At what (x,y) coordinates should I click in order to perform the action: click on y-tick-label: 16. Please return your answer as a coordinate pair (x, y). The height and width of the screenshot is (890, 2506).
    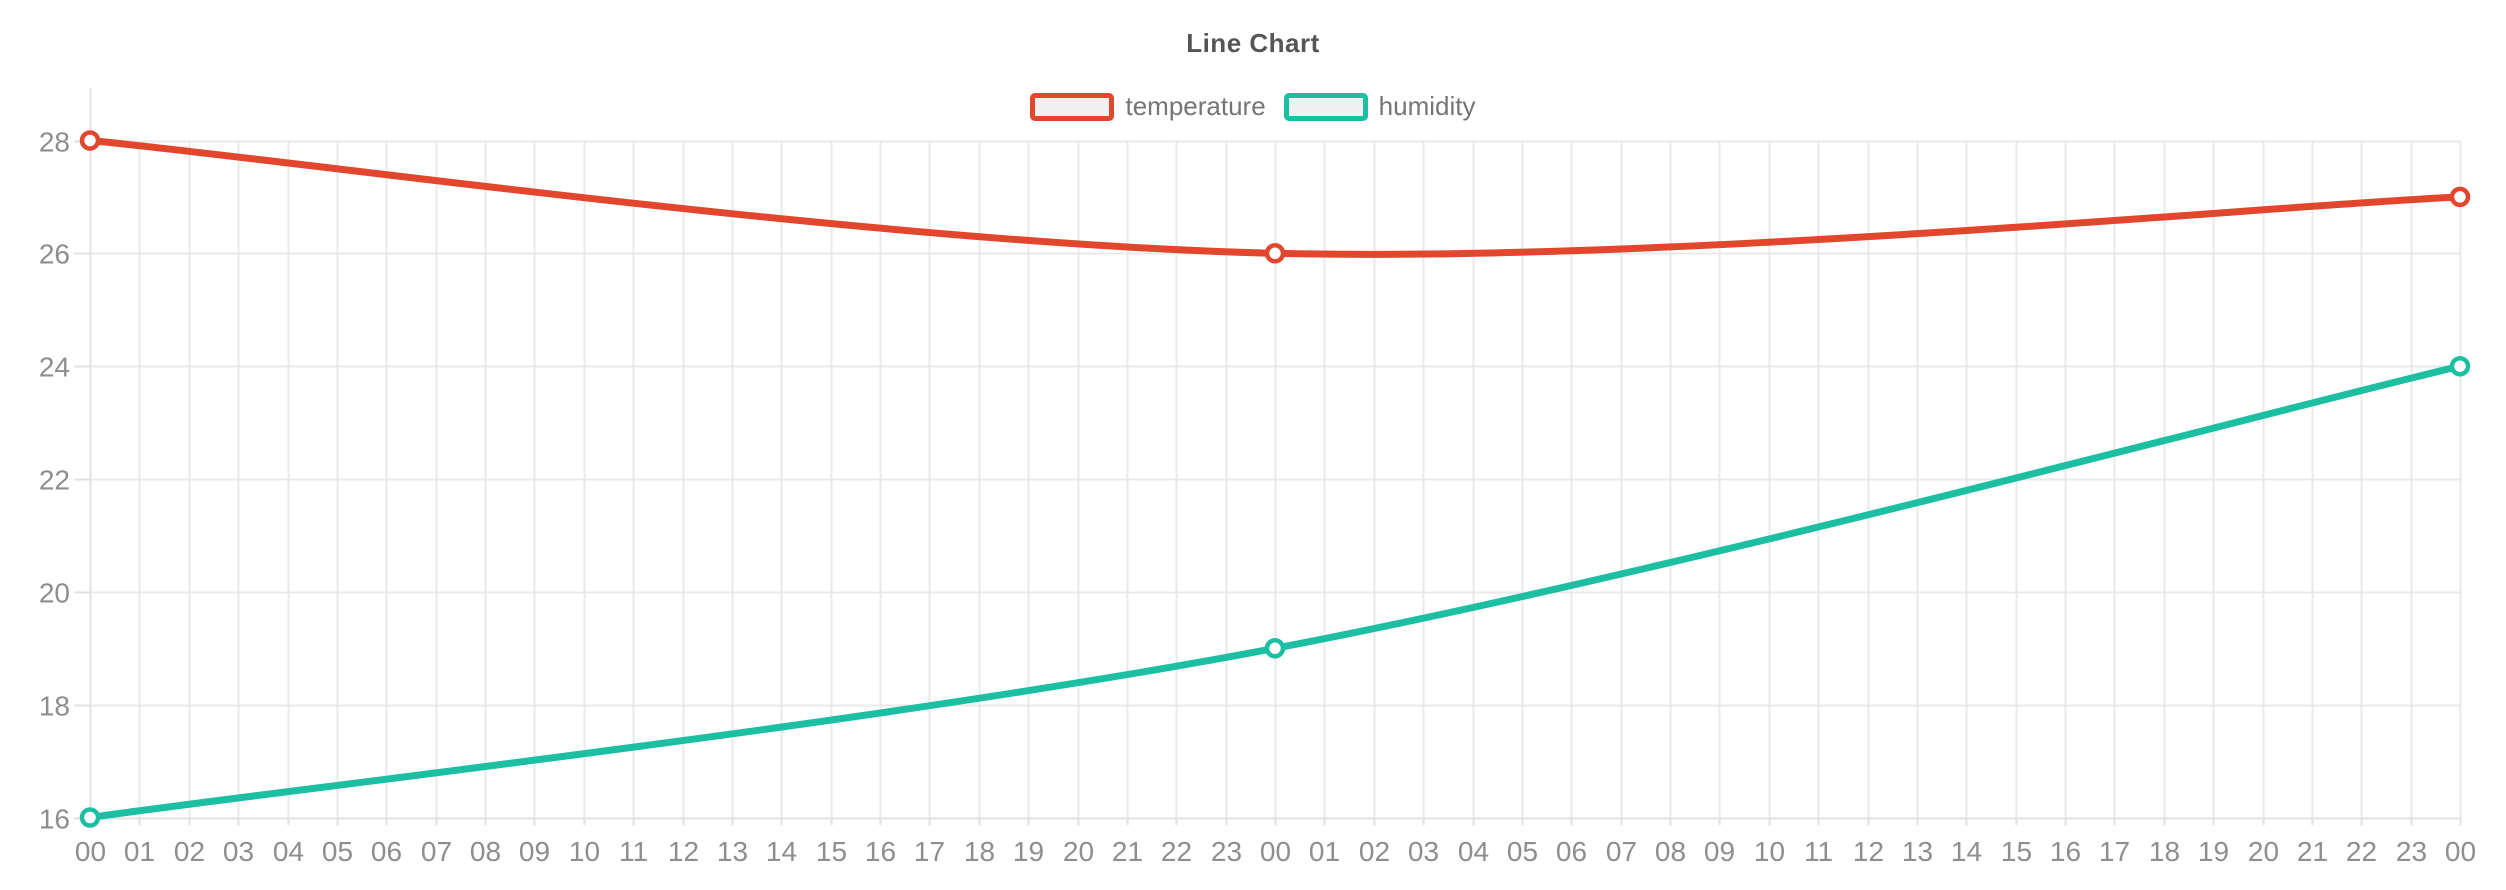
    Looking at the image, I should click on (54, 819).